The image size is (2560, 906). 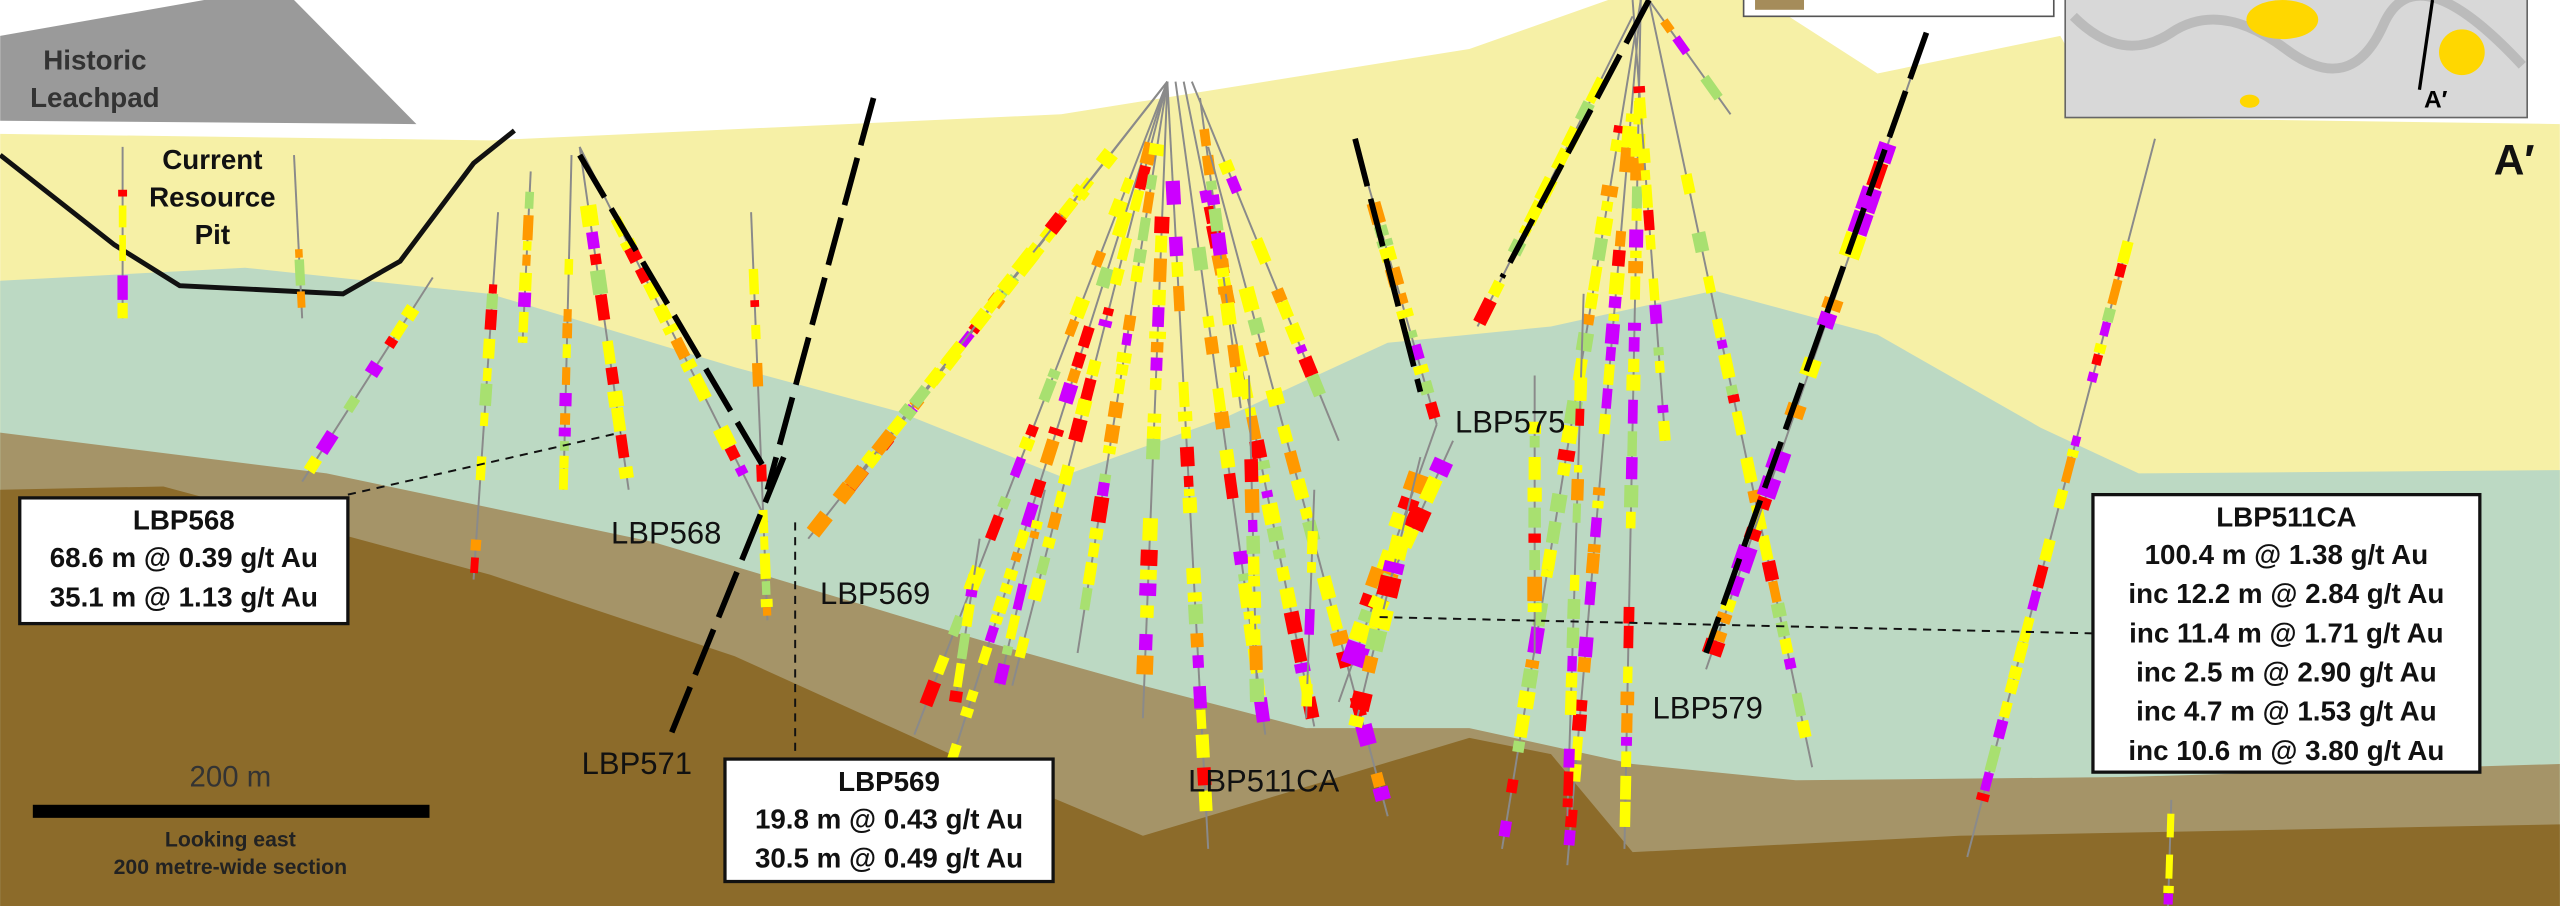 I want to click on label: Pit, so click(x=212, y=234).